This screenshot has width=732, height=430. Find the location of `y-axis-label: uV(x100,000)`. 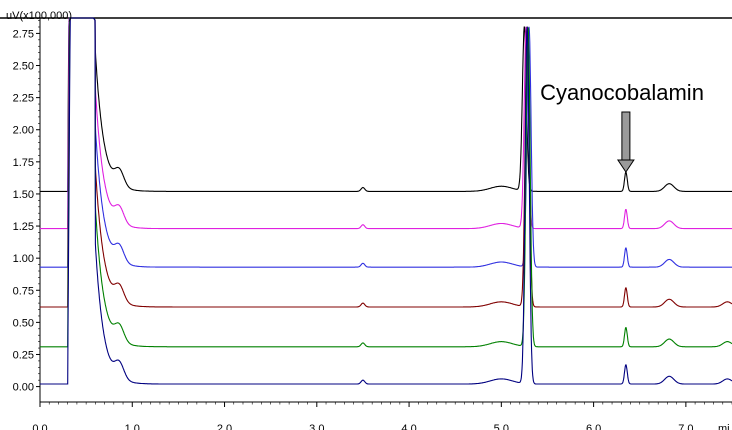

y-axis-label: uV(x100,000) is located at coordinates (39, 16).